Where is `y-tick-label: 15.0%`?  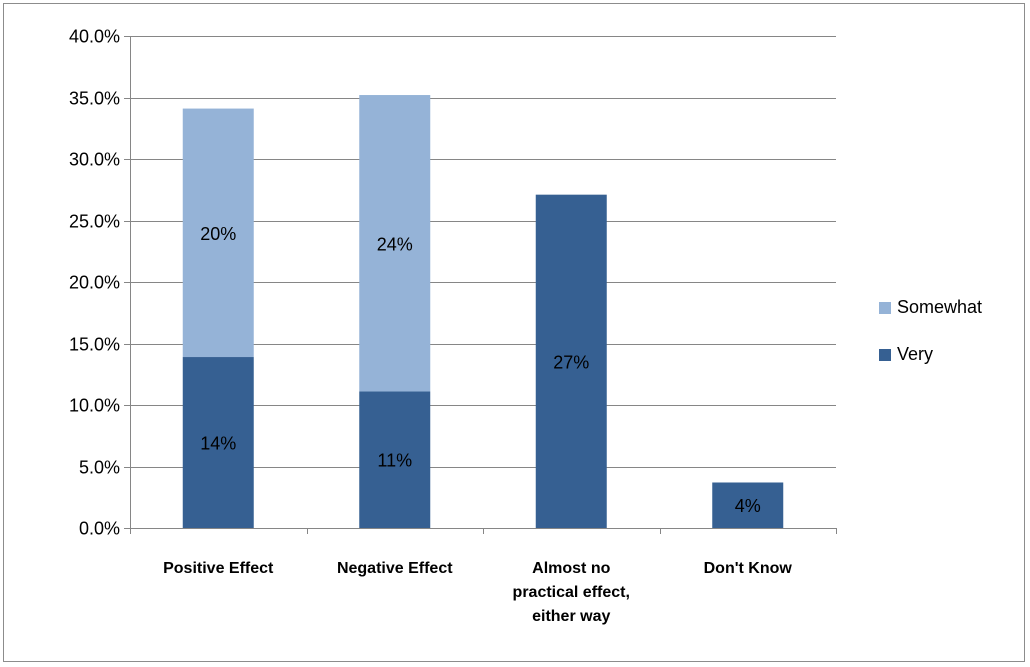 y-tick-label: 15.0% is located at coordinates (94, 345).